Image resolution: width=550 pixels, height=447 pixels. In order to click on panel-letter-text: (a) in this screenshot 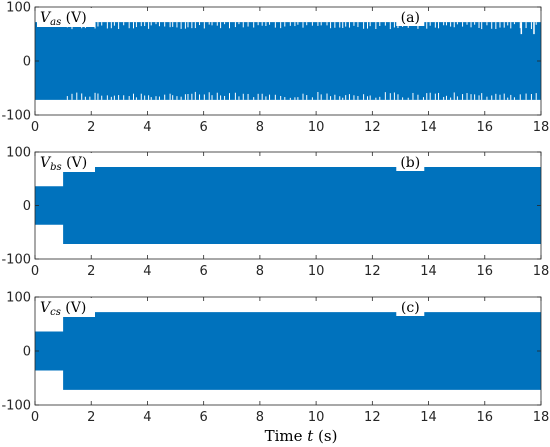, I will do `click(410, 18)`.